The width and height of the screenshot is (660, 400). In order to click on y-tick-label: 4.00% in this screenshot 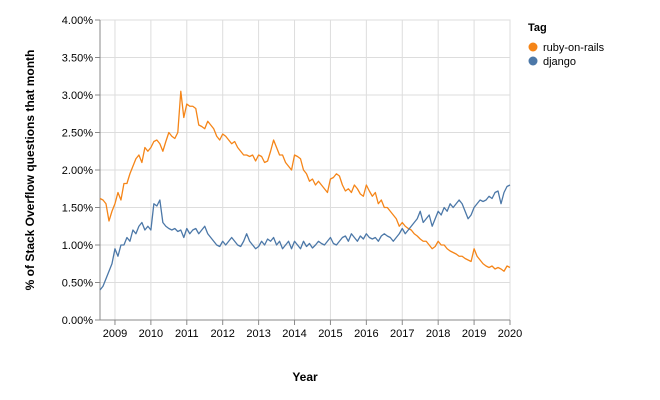, I will do `click(77, 21)`.